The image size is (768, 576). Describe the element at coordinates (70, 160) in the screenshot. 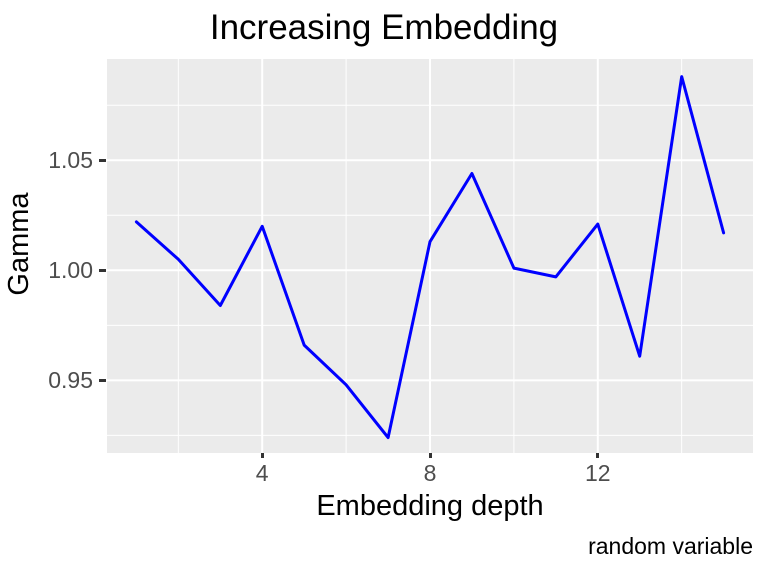

I see `y-tick-label: 1.05` at that location.